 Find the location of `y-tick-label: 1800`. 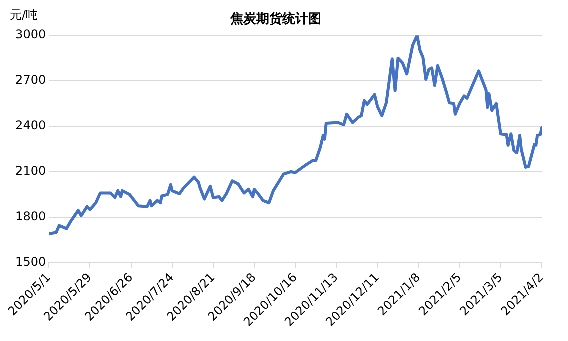

y-tick-label: 1800 is located at coordinates (31, 217).